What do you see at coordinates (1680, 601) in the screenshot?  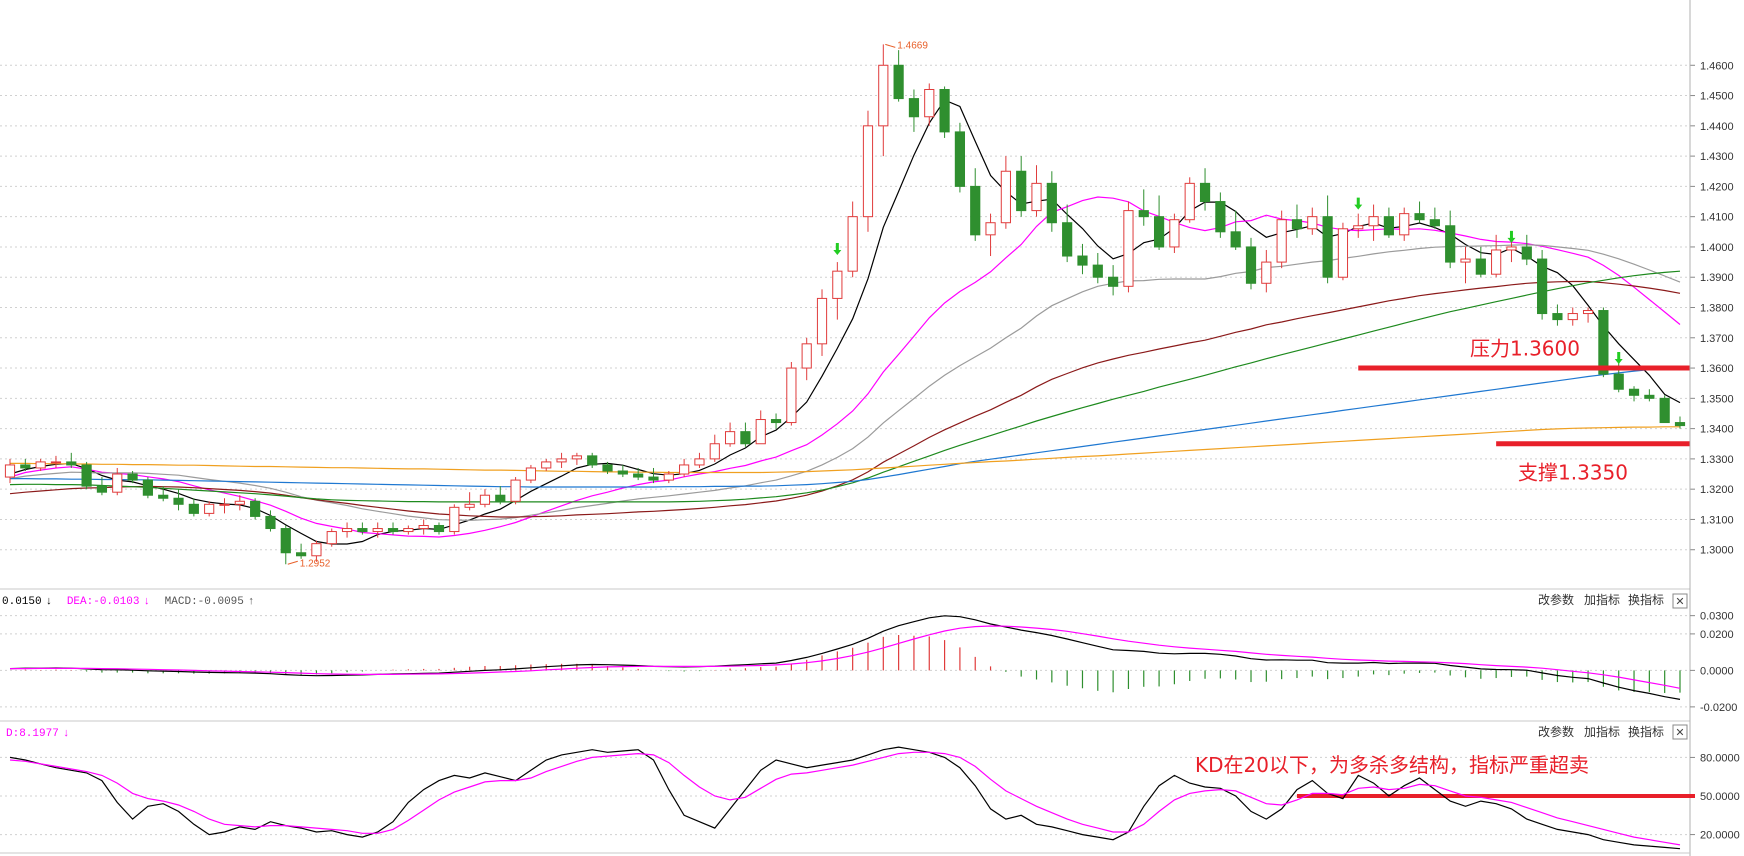 I see `close-macd-button` at bounding box center [1680, 601].